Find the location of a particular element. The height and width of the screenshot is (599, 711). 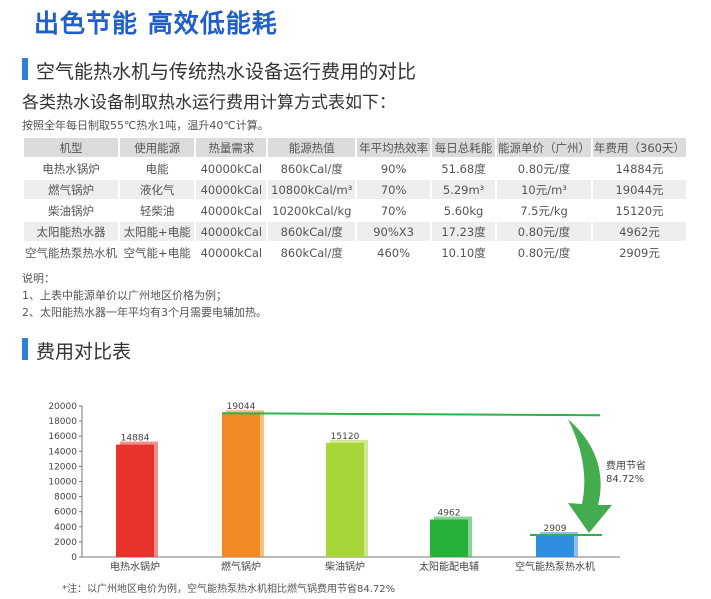

table-cell: 空气能热泵热水机 is located at coordinates (71, 252).